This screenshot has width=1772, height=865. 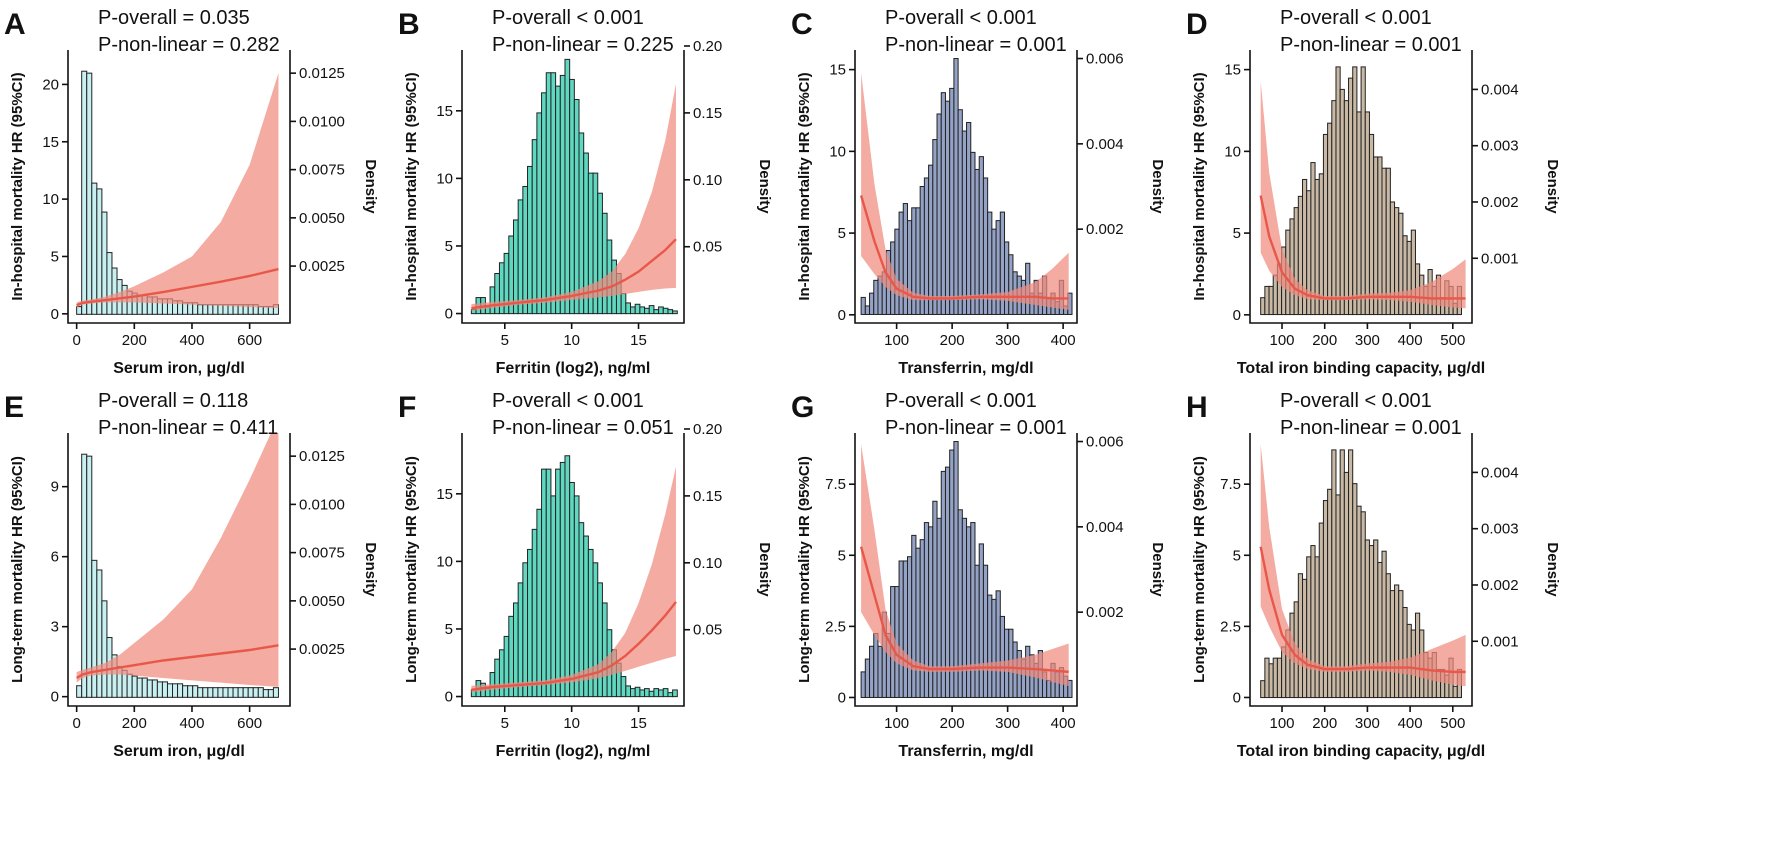 I want to click on y2-tick-label: 0.002, so click(x=1500, y=585).